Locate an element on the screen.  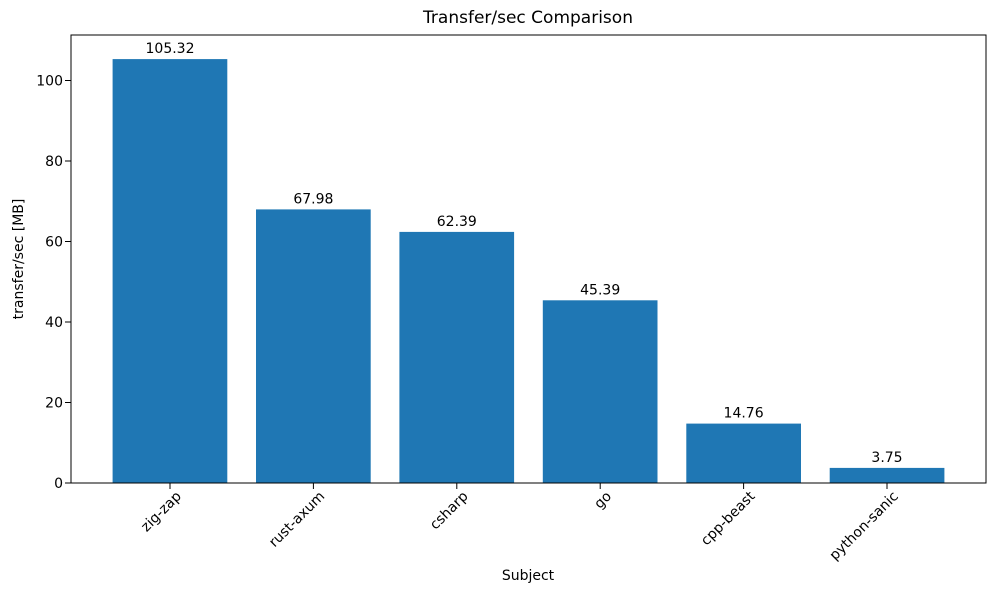
y-tick-label: 80 is located at coordinates (54, 162).